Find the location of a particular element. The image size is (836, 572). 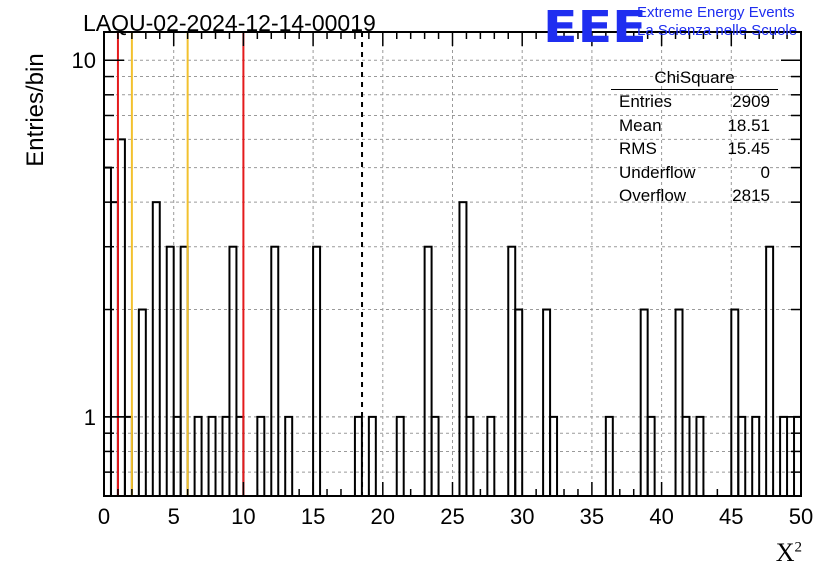

histogram-title: LAQU-02-2024-12-14-00019 is located at coordinates (229, 23).